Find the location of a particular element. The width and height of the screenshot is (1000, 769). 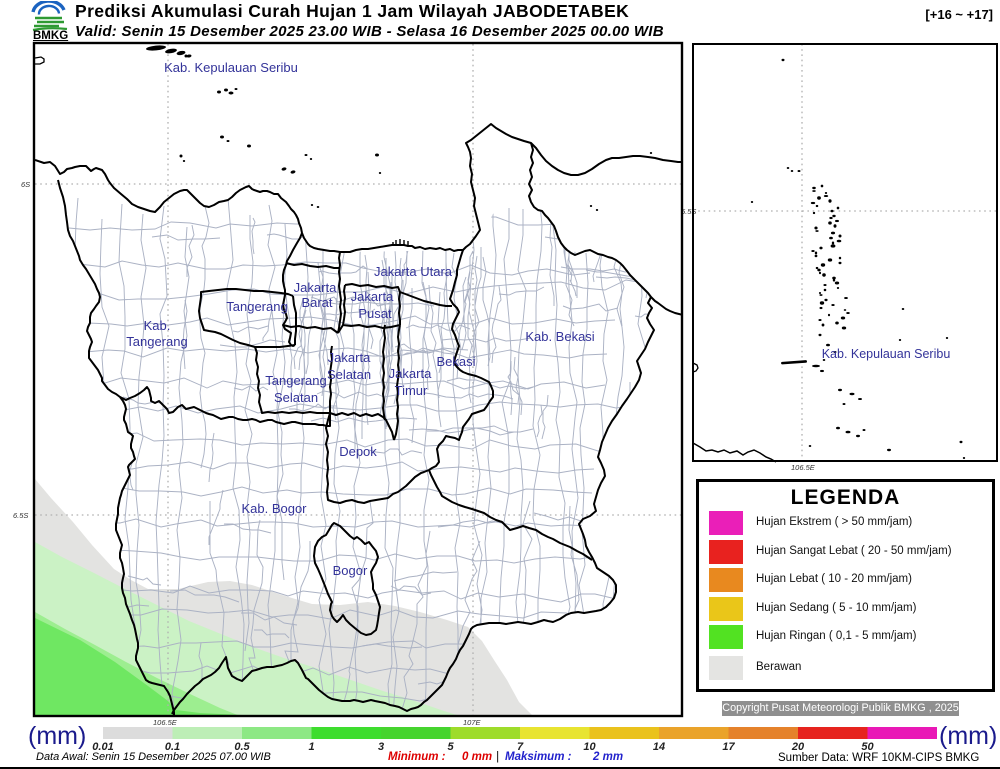

svg-text: Kab. Bogor is located at coordinates (274, 508).